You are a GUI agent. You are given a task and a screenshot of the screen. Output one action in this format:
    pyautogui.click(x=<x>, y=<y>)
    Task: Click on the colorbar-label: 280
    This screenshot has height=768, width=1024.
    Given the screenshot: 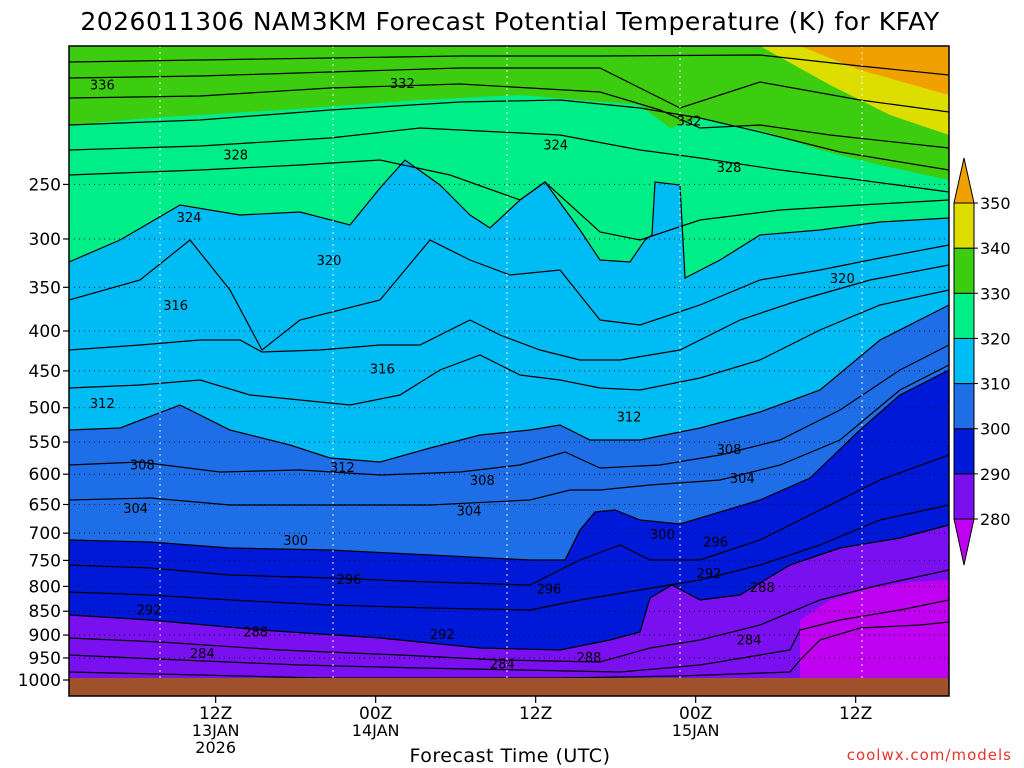 What is the action you would take?
    pyautogui.click(x=995, y=519)
    